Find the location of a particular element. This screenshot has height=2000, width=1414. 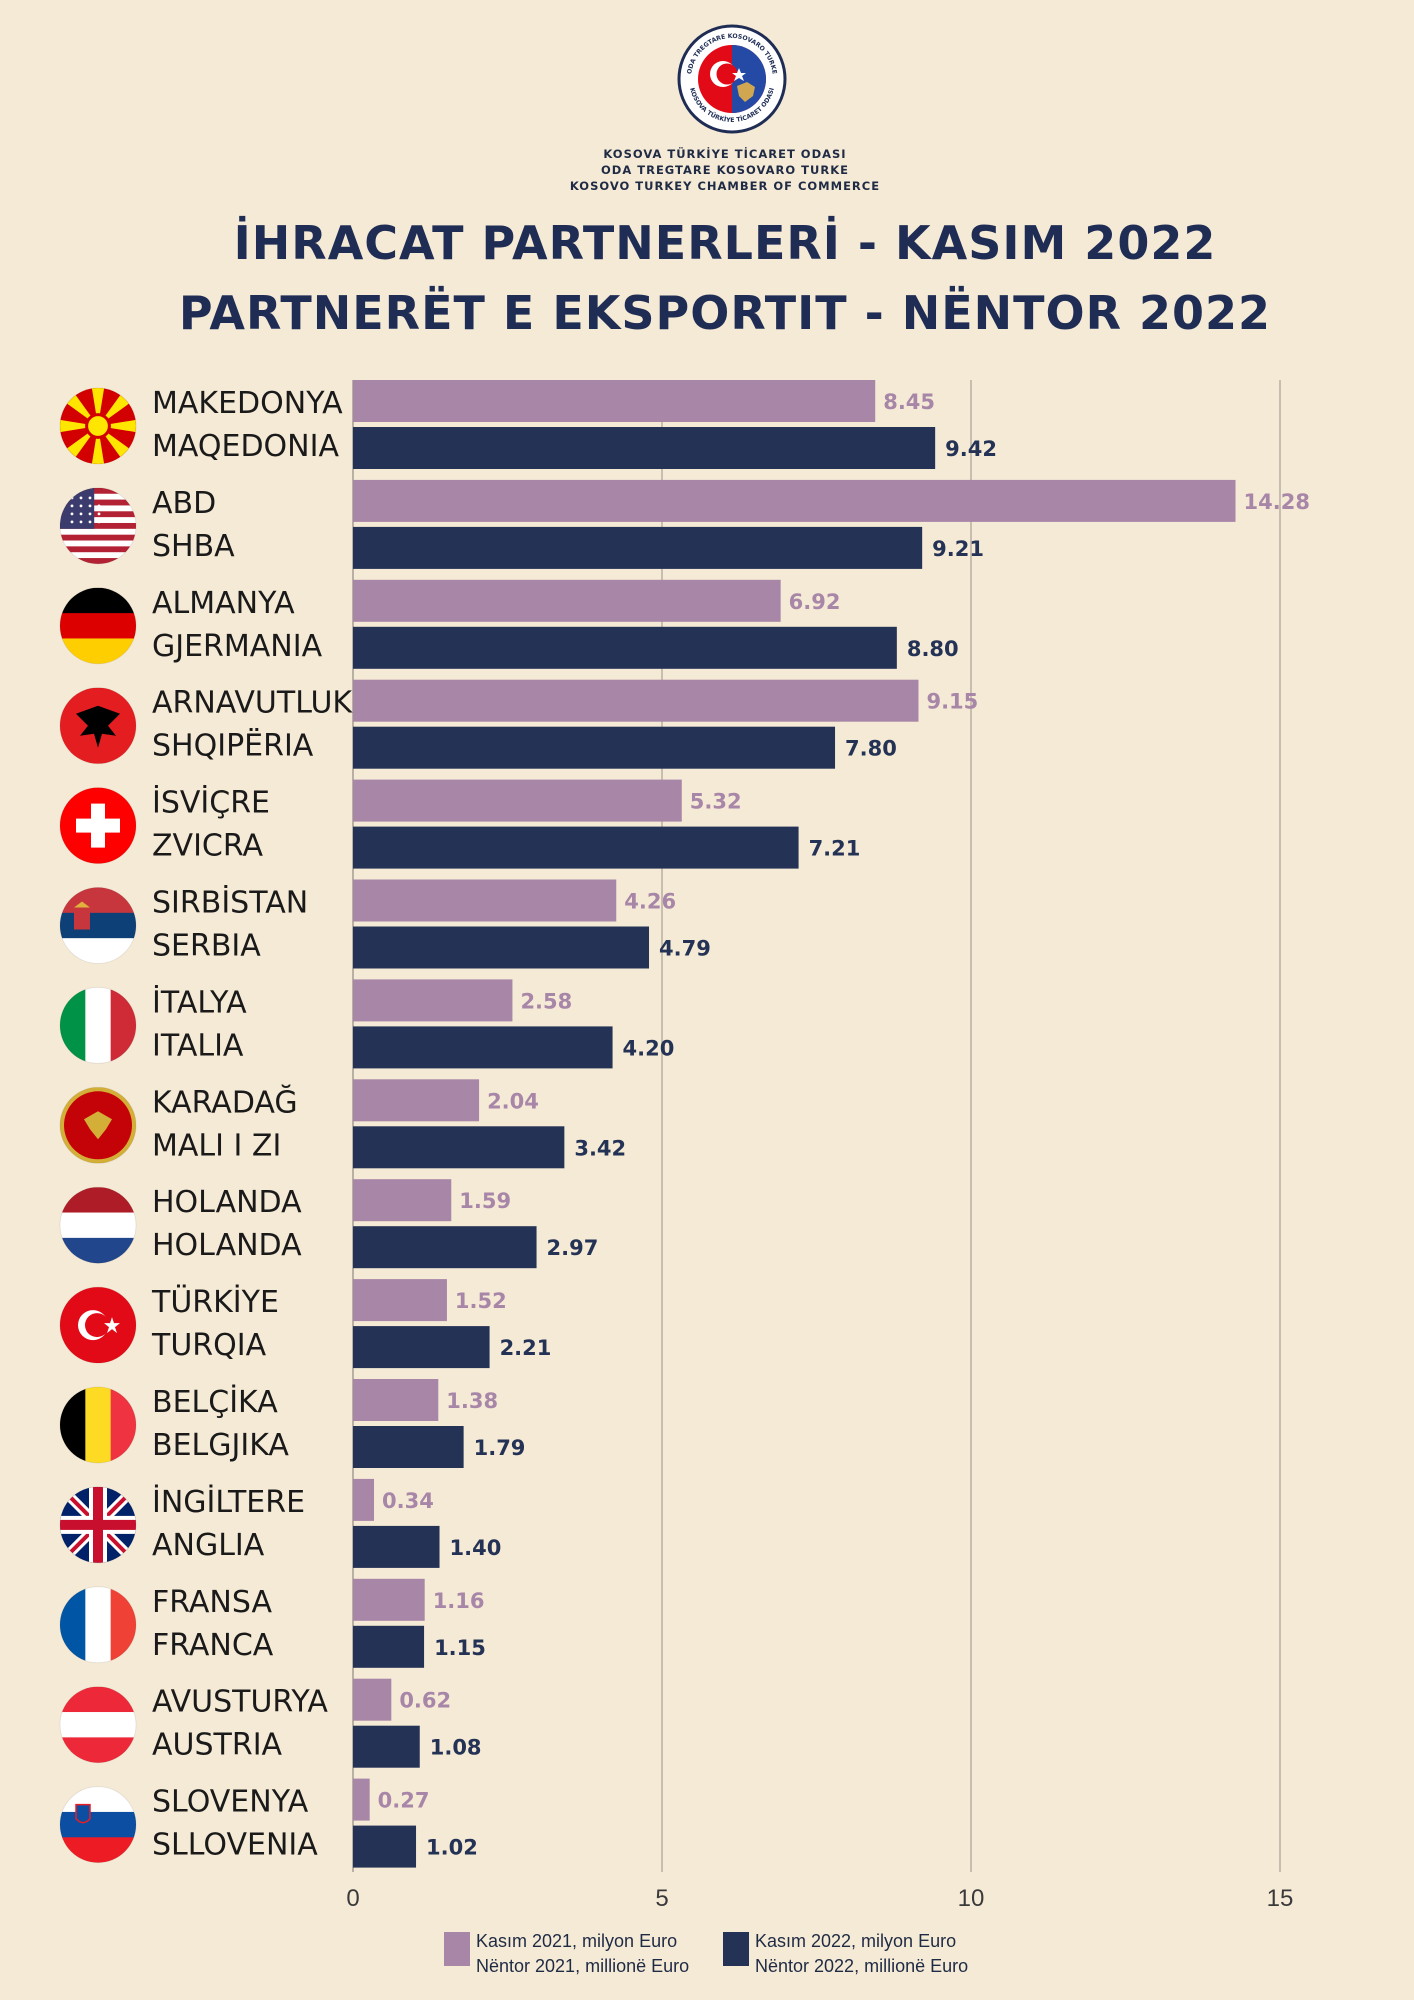

bar-2021-avusturya is located at coordinates (372, 1699).